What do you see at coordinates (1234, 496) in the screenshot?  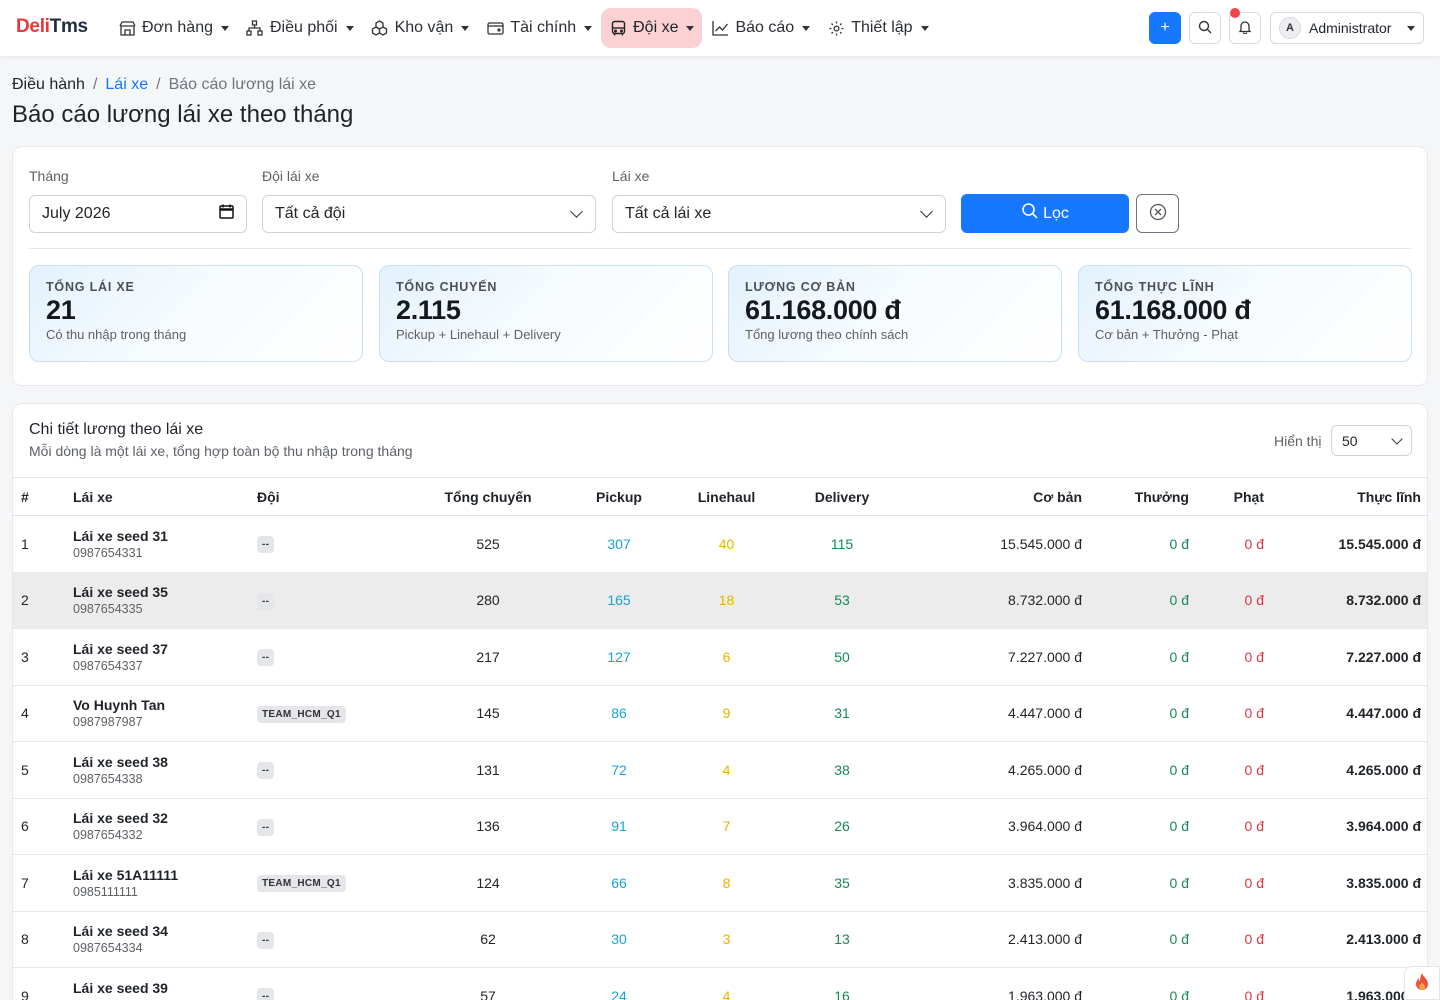 I see `col-penalty: Phạt` at bounding box center [1234, 496].